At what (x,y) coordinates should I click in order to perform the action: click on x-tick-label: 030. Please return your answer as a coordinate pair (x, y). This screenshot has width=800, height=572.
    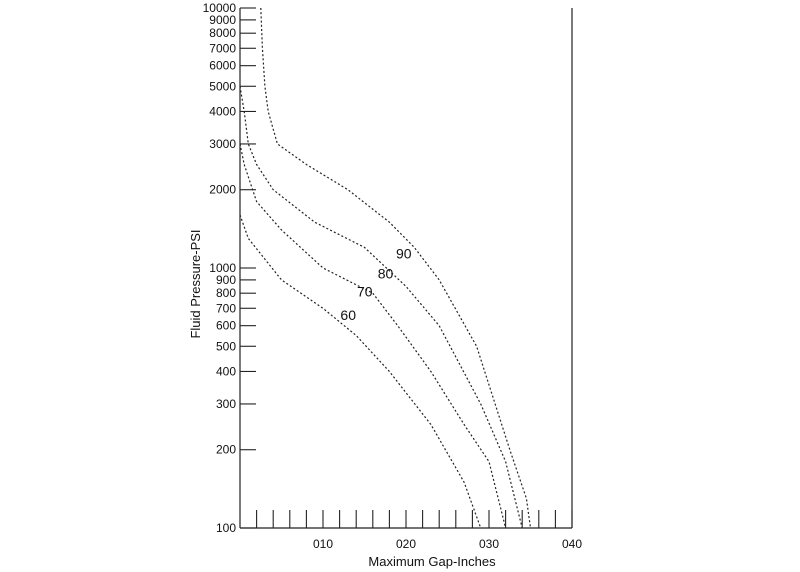
    Looking at the image, I should click on (489, 544).